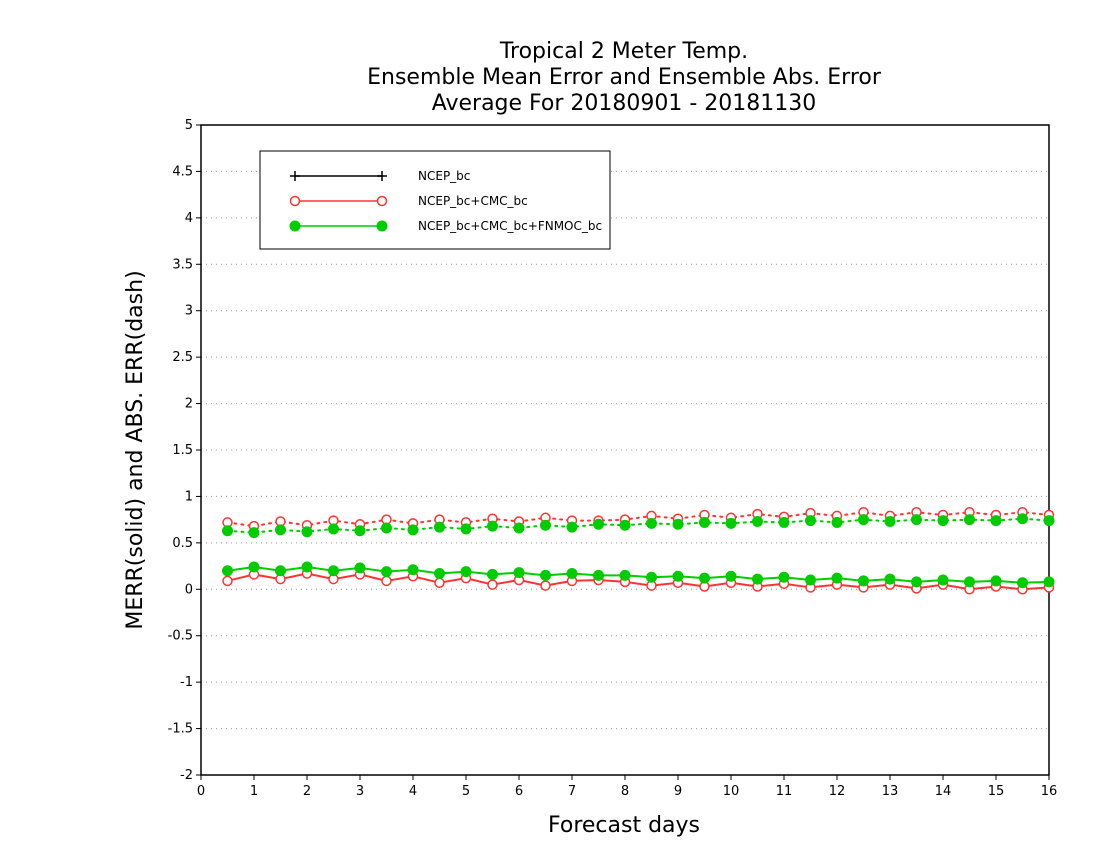 The height and width of the screenshot is (850, 1100). Describe the element at coordinates (182, 543) in the screenshot. I see `y-tick-label: 0.5` at that location.